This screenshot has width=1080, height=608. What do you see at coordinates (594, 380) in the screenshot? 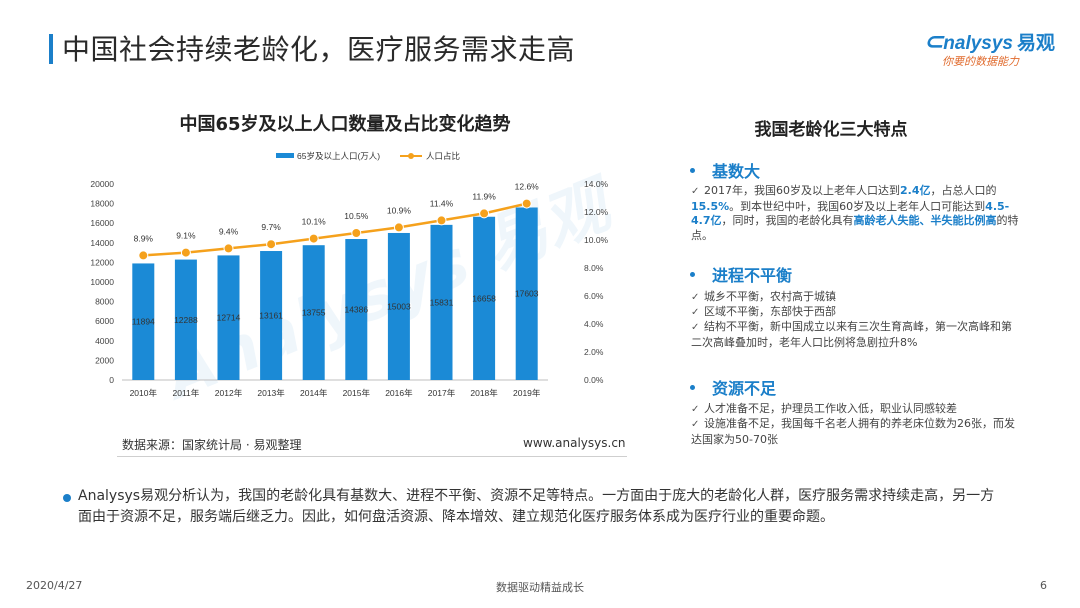
I see `y-right-tick-label: 0.0%` at bounding box center [594, 380].